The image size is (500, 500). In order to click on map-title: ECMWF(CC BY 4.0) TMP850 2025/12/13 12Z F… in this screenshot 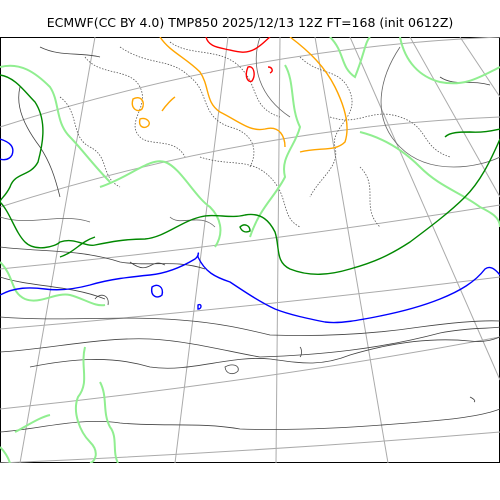, I will do `click(250, 22)`.